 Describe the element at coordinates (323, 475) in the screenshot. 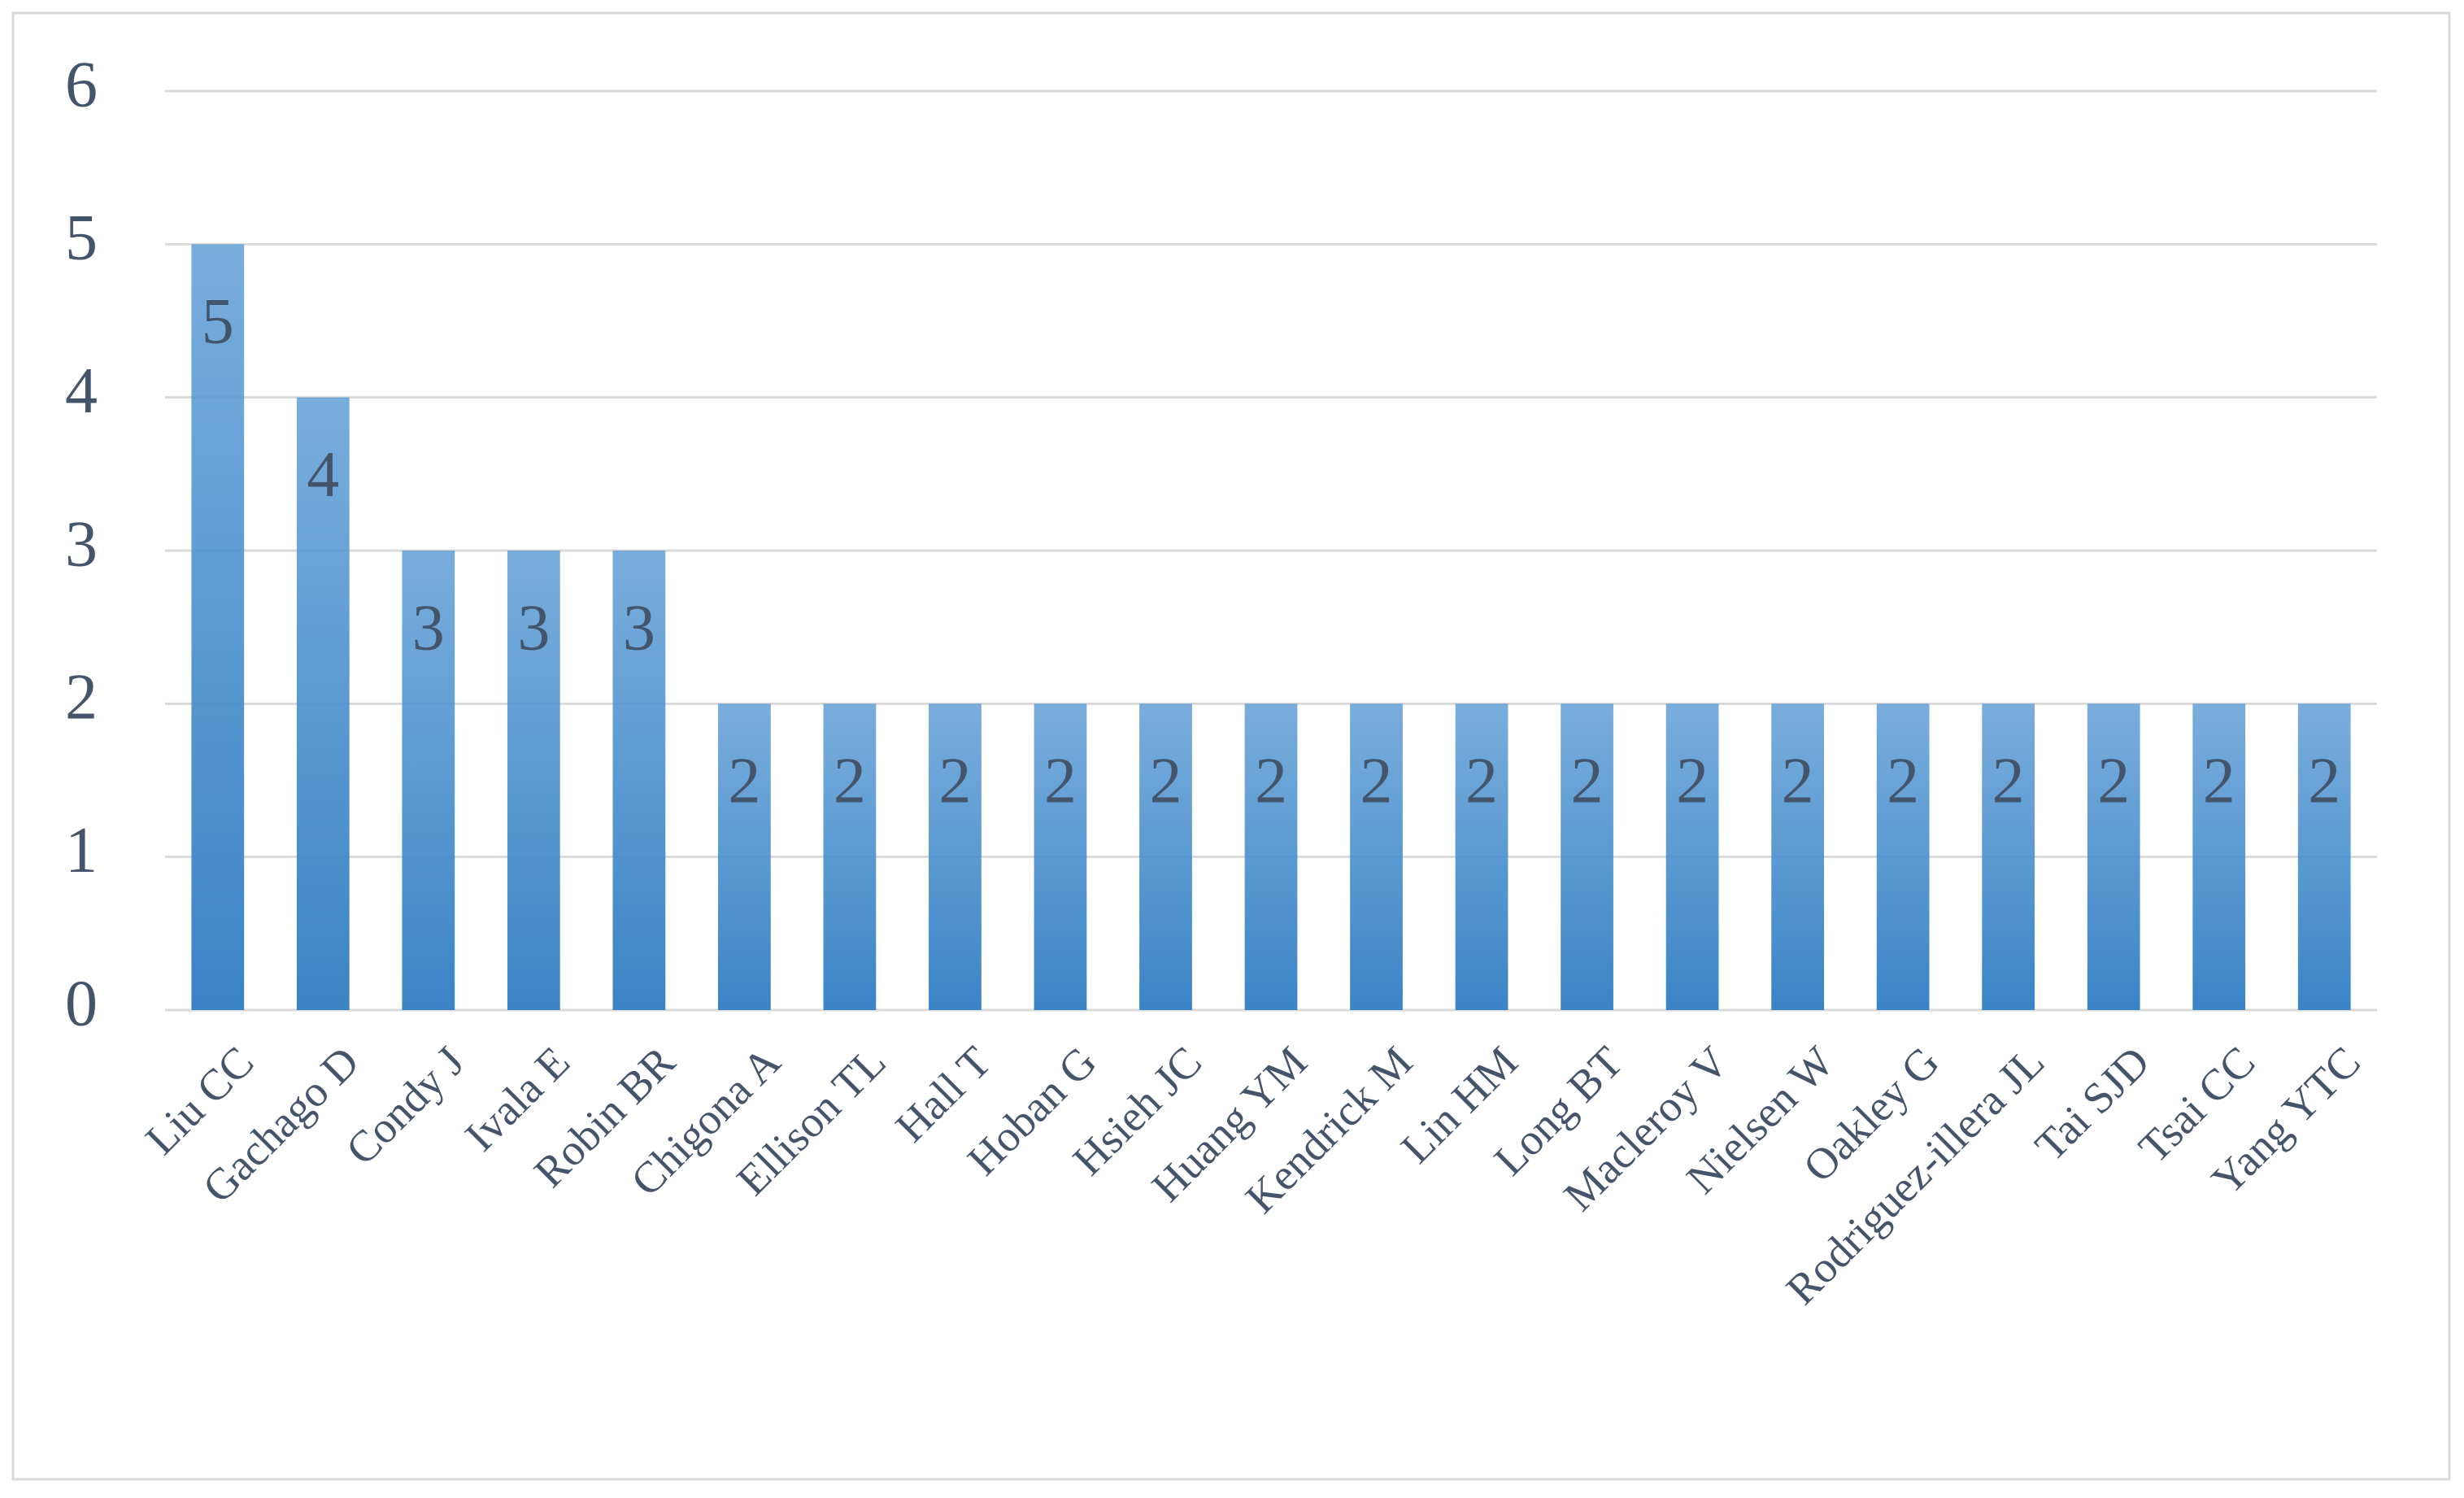

I see `data-label: 4` at that location.